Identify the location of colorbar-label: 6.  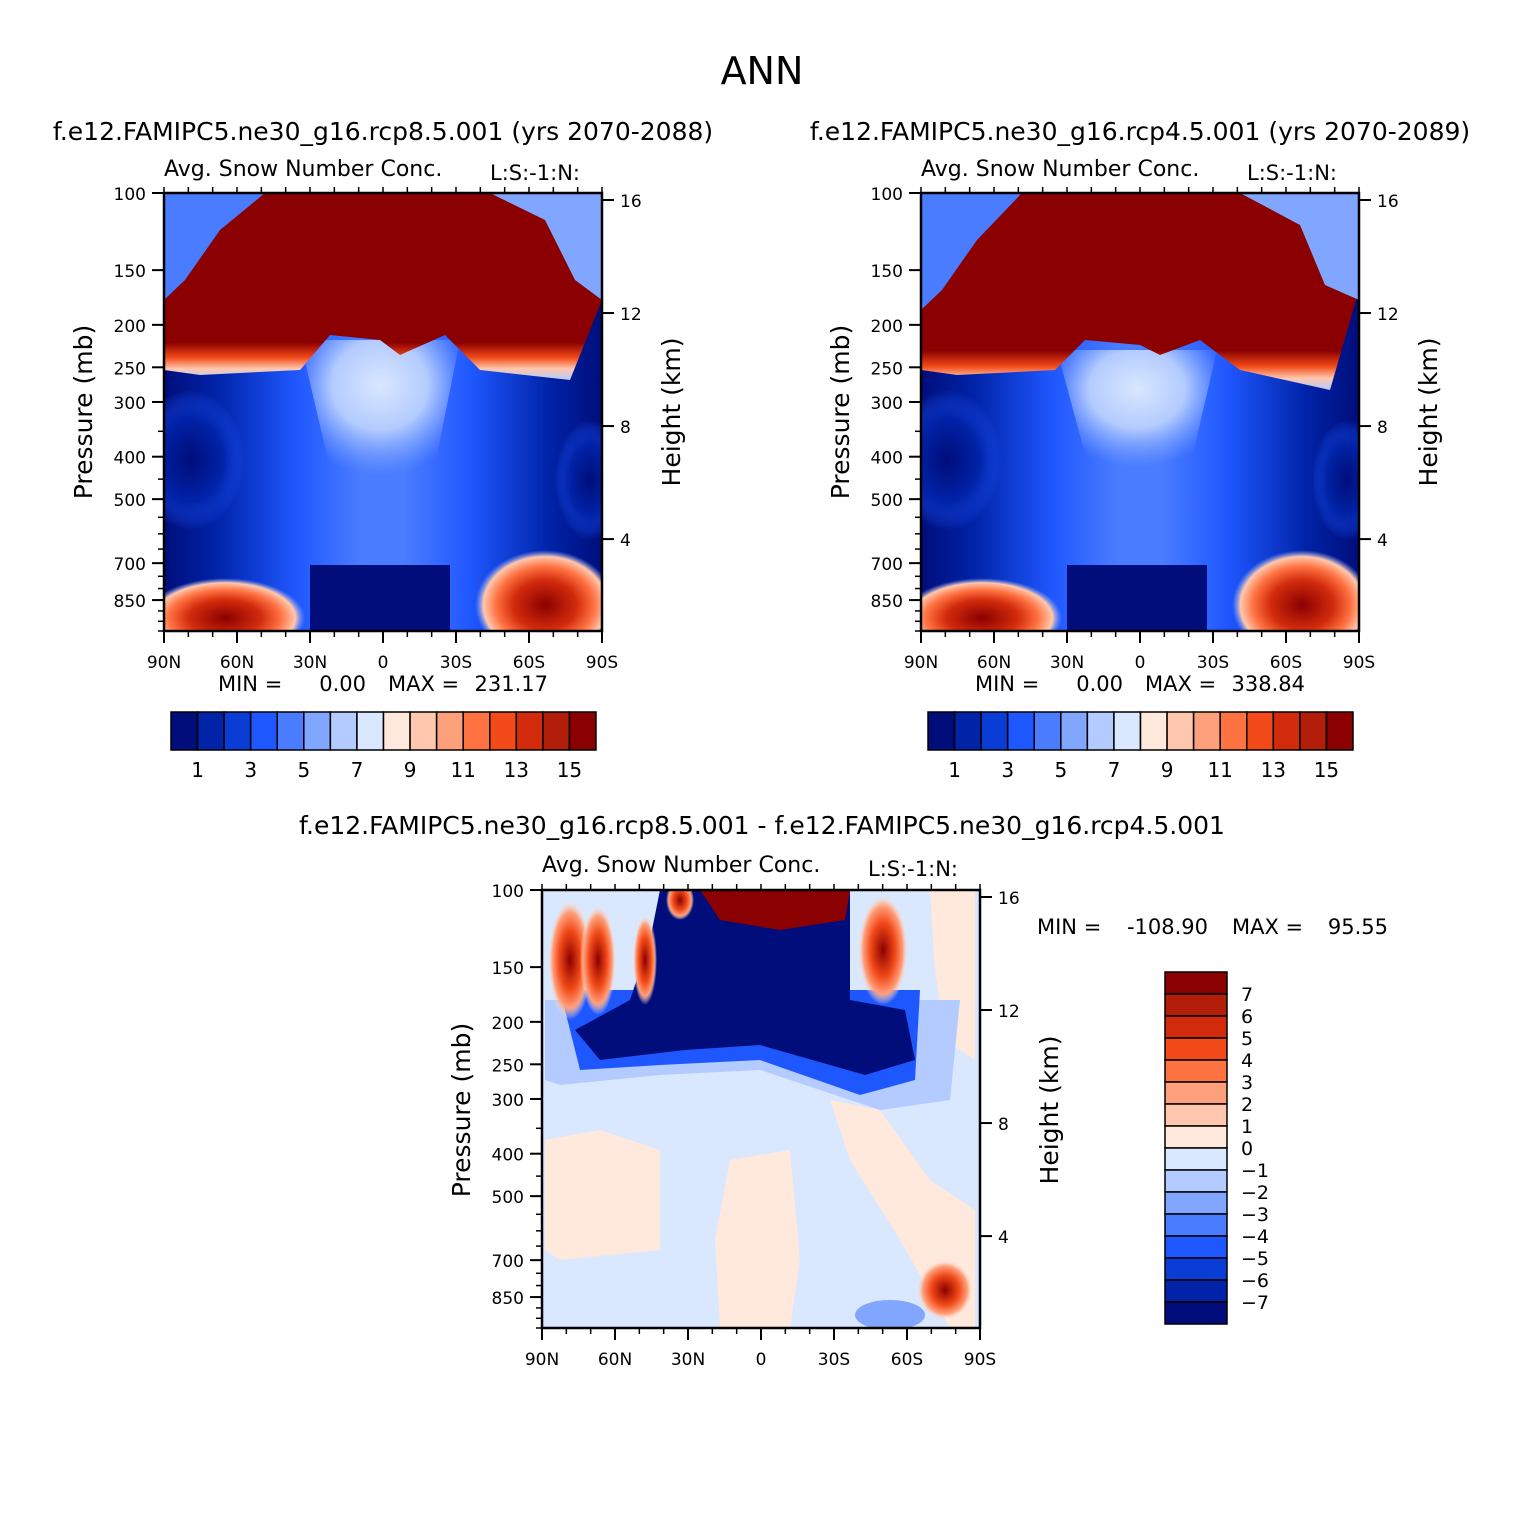
(1247, 1017).